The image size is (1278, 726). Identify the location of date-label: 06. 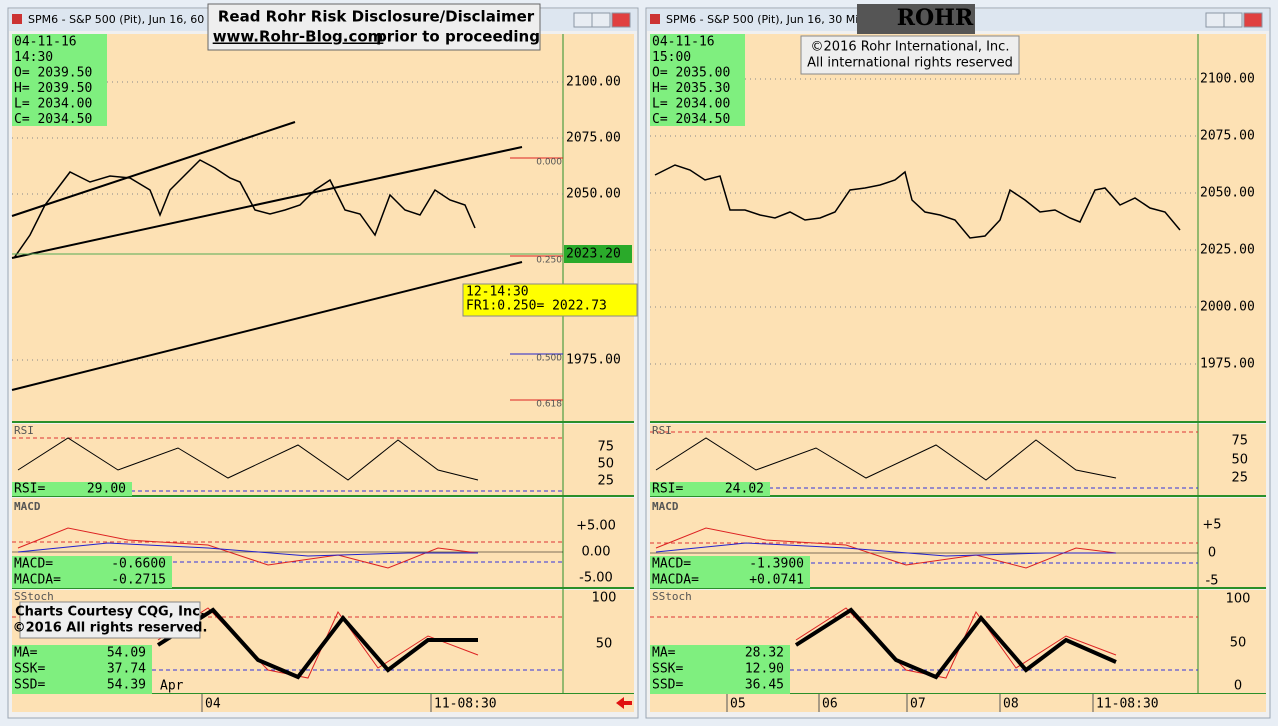
(830, 704).